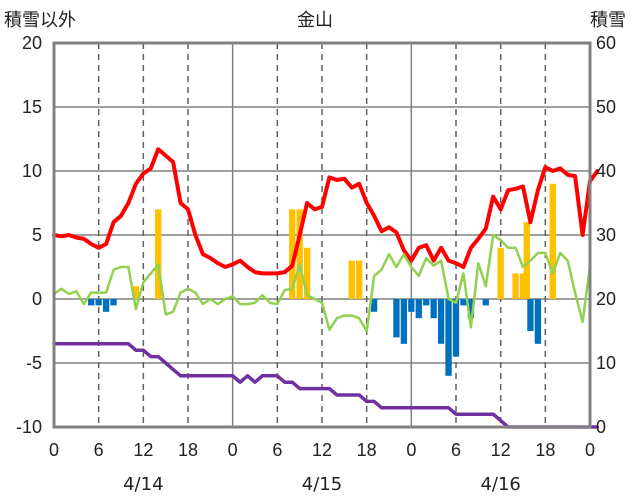  I want to click on chart-title: 金山, so click(315, 20).